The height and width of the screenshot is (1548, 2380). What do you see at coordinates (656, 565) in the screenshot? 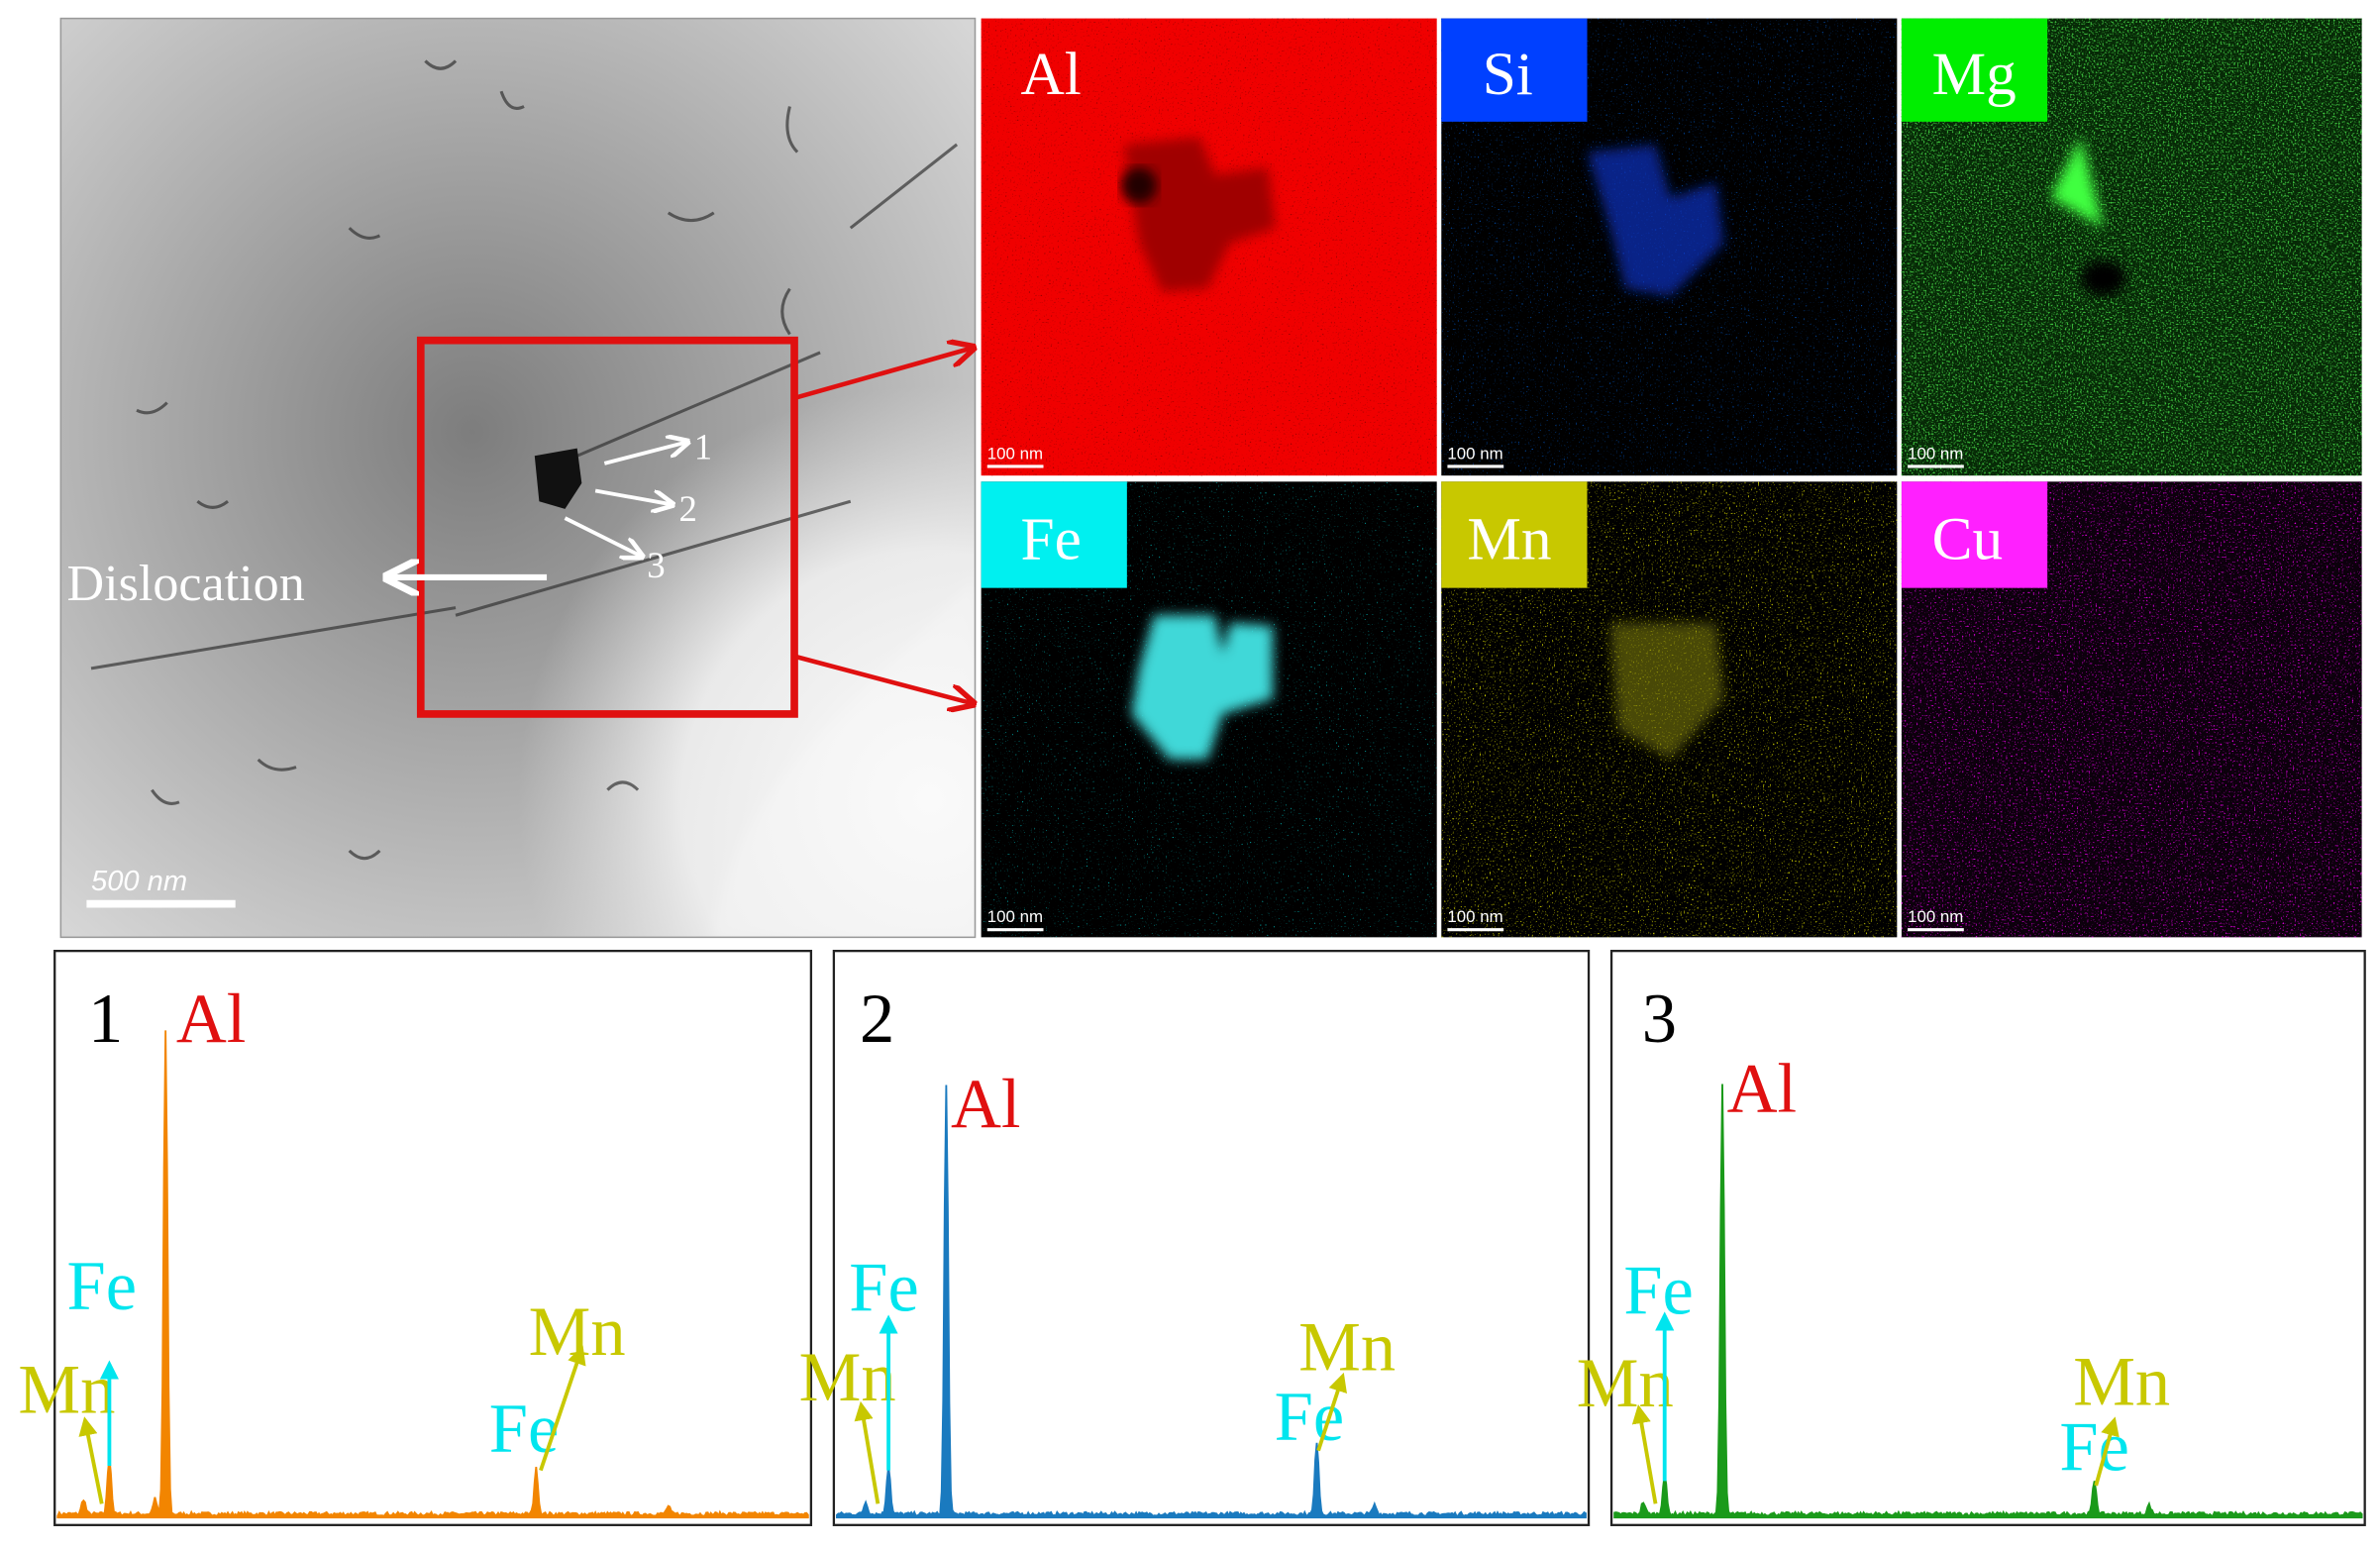
I see `point-label: 3` at bounding box center [656, 565].